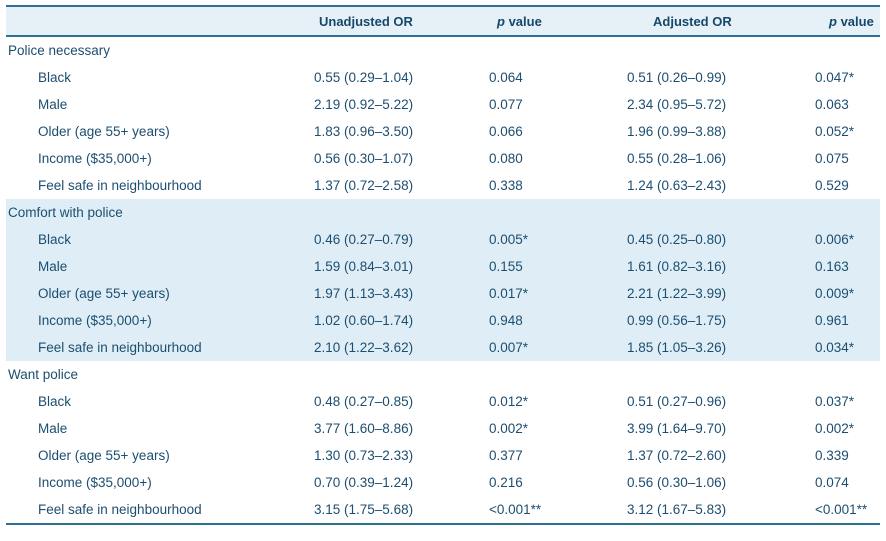  I want to click on unadjusted-or-cell: 1.30 (0.73–2.33), so click(364, 455).